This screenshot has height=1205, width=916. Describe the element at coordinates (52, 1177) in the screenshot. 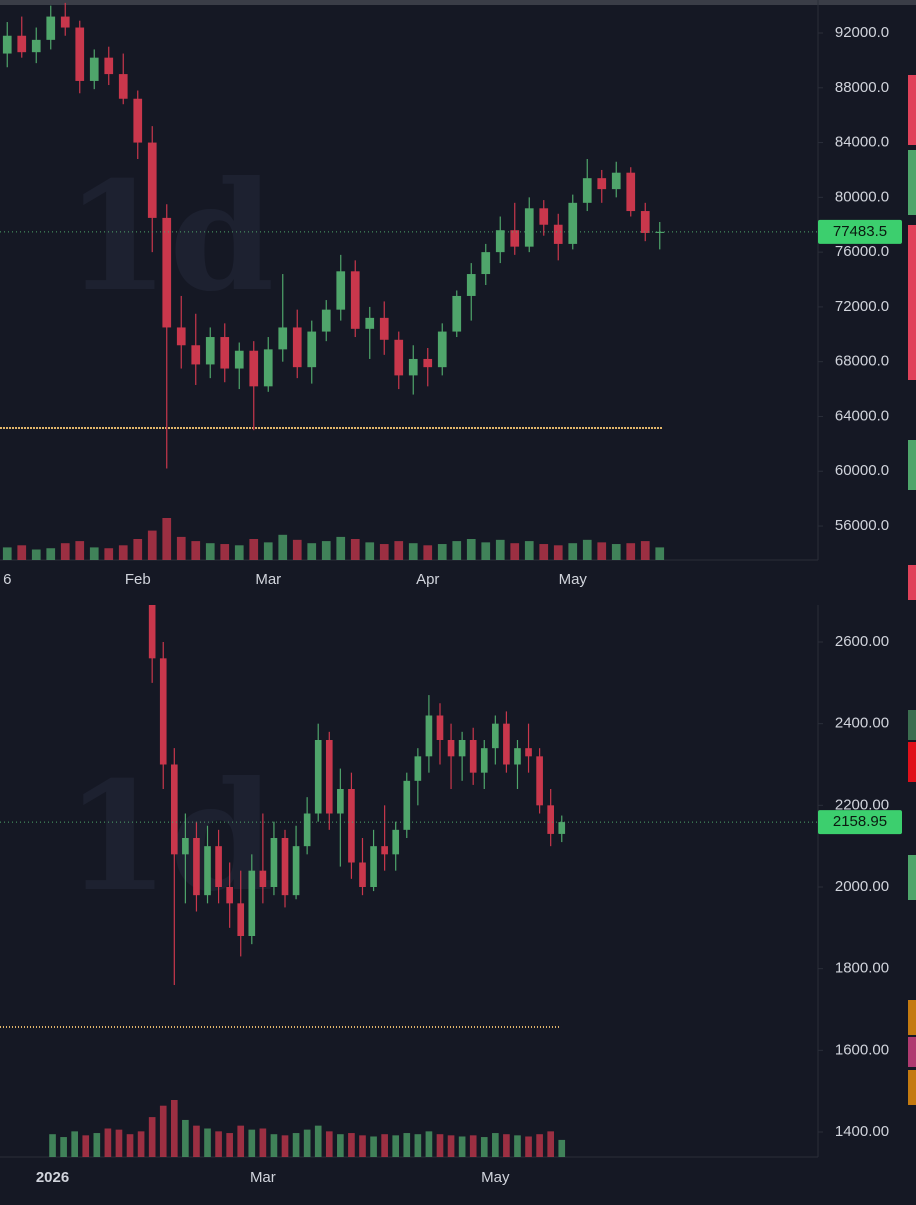

I see `x-tick-label: 2026` at that location.